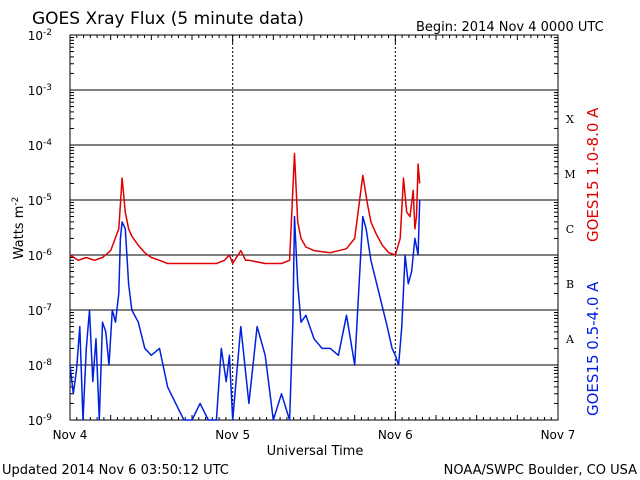 The image size is (640, 480). Describe the element at coordinates (593, 348) in the screenshot. I see `series-label-short: GOES15 0.5-4.0 A` at that location.